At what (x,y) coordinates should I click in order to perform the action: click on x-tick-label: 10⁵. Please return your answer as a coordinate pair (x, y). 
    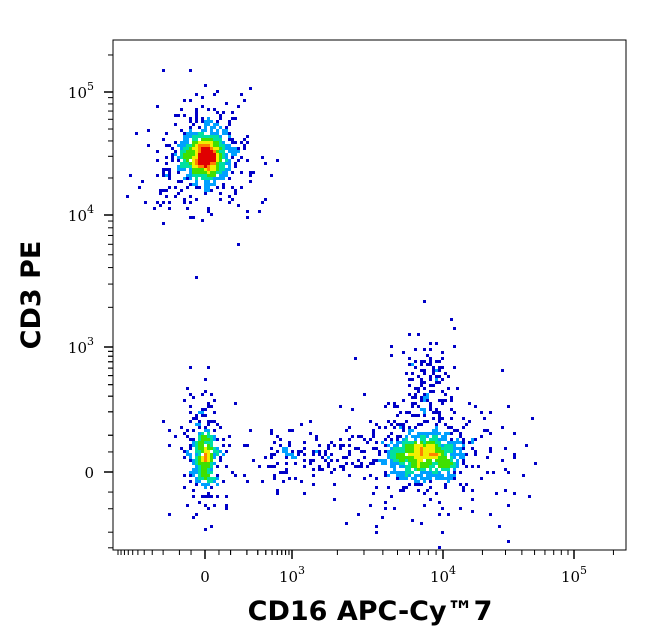
    Looking at the image, I should click on (574, 575).